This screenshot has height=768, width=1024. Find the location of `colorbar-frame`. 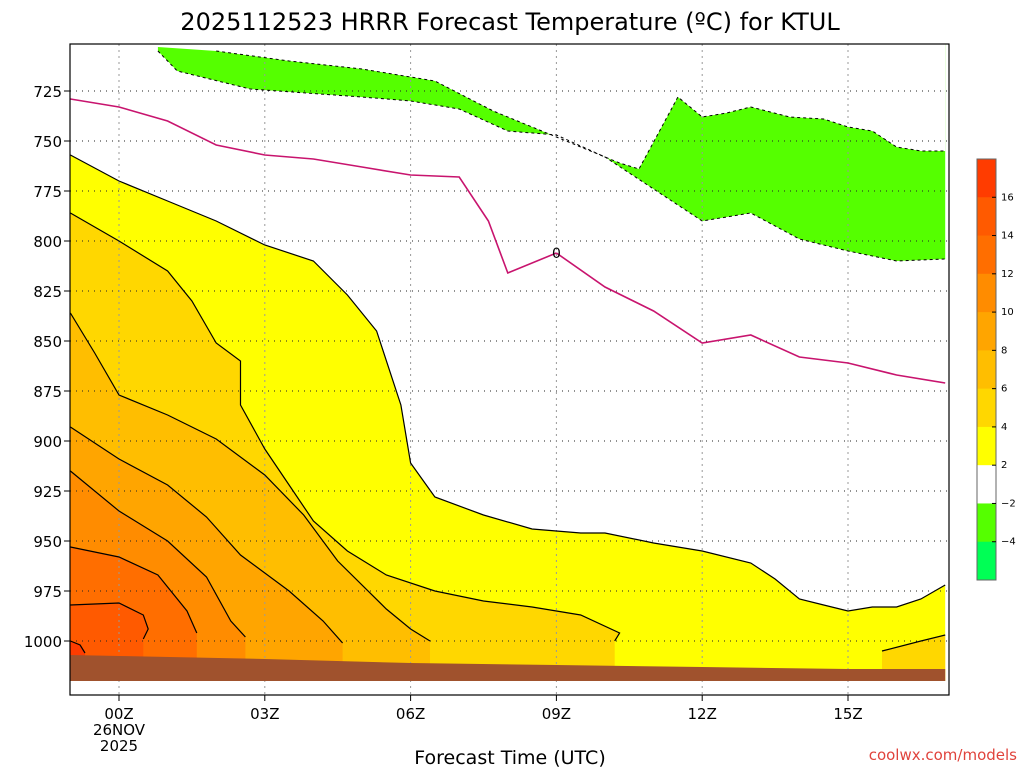

colorbar-frame is located at coordinates (986, 369).